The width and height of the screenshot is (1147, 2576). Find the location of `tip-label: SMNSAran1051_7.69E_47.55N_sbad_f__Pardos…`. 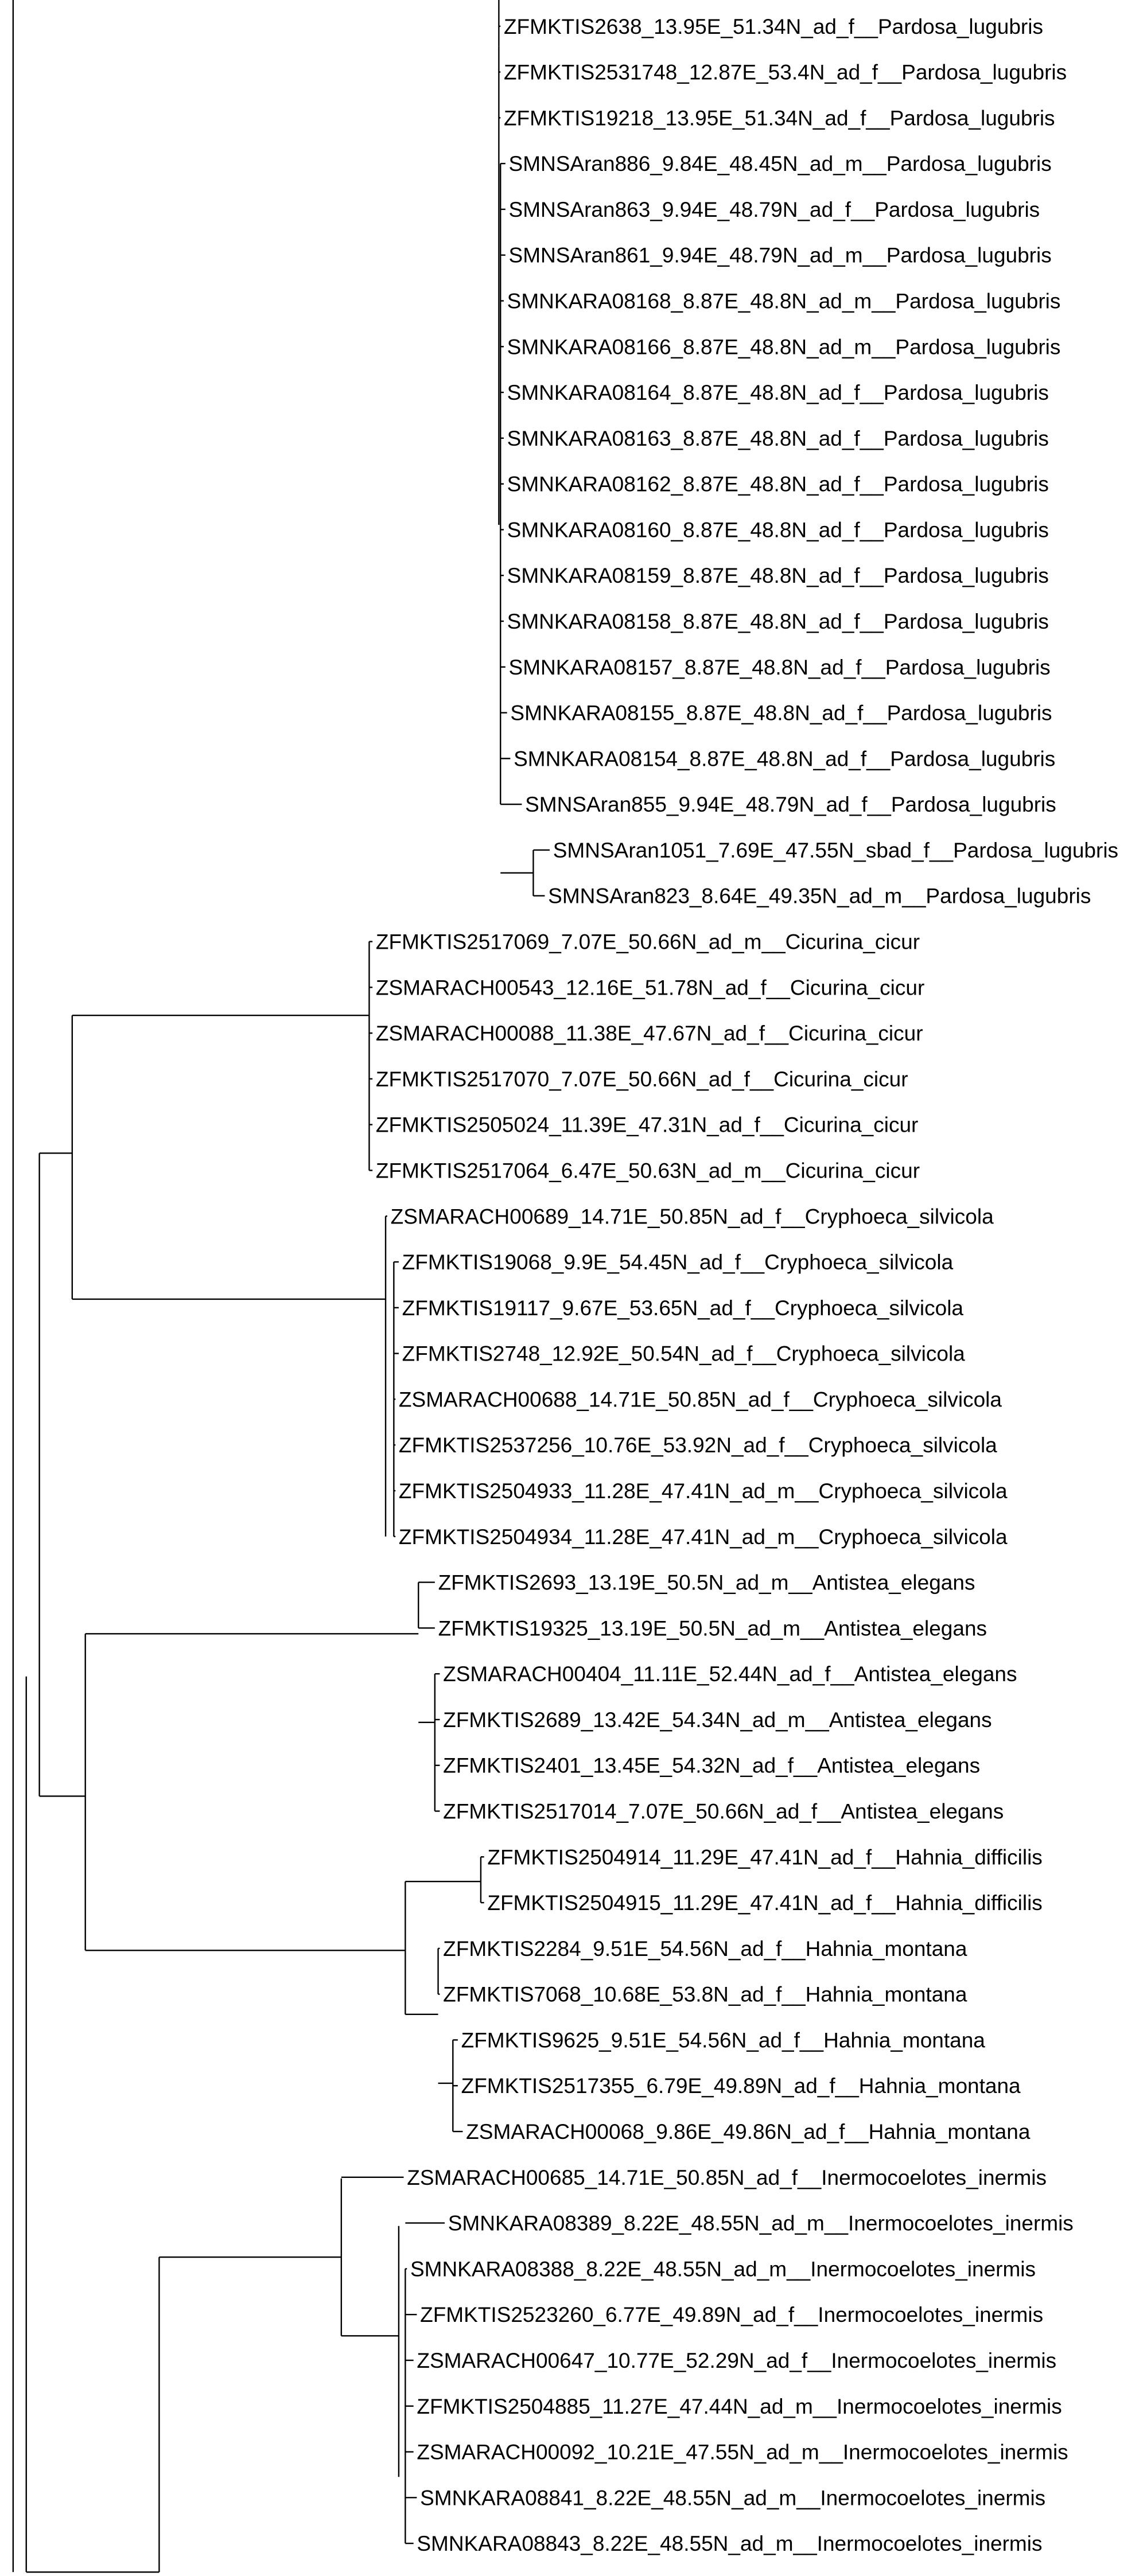

tip-label: SMNSAran1051_7.69E_47.55N_sbad_f__Pardos… is located at coordinates (836, 850).